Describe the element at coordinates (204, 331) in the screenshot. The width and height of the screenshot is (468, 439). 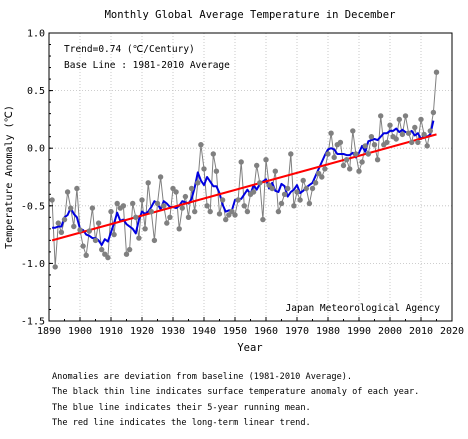
I see `x-tick-label: 1940` at that location.